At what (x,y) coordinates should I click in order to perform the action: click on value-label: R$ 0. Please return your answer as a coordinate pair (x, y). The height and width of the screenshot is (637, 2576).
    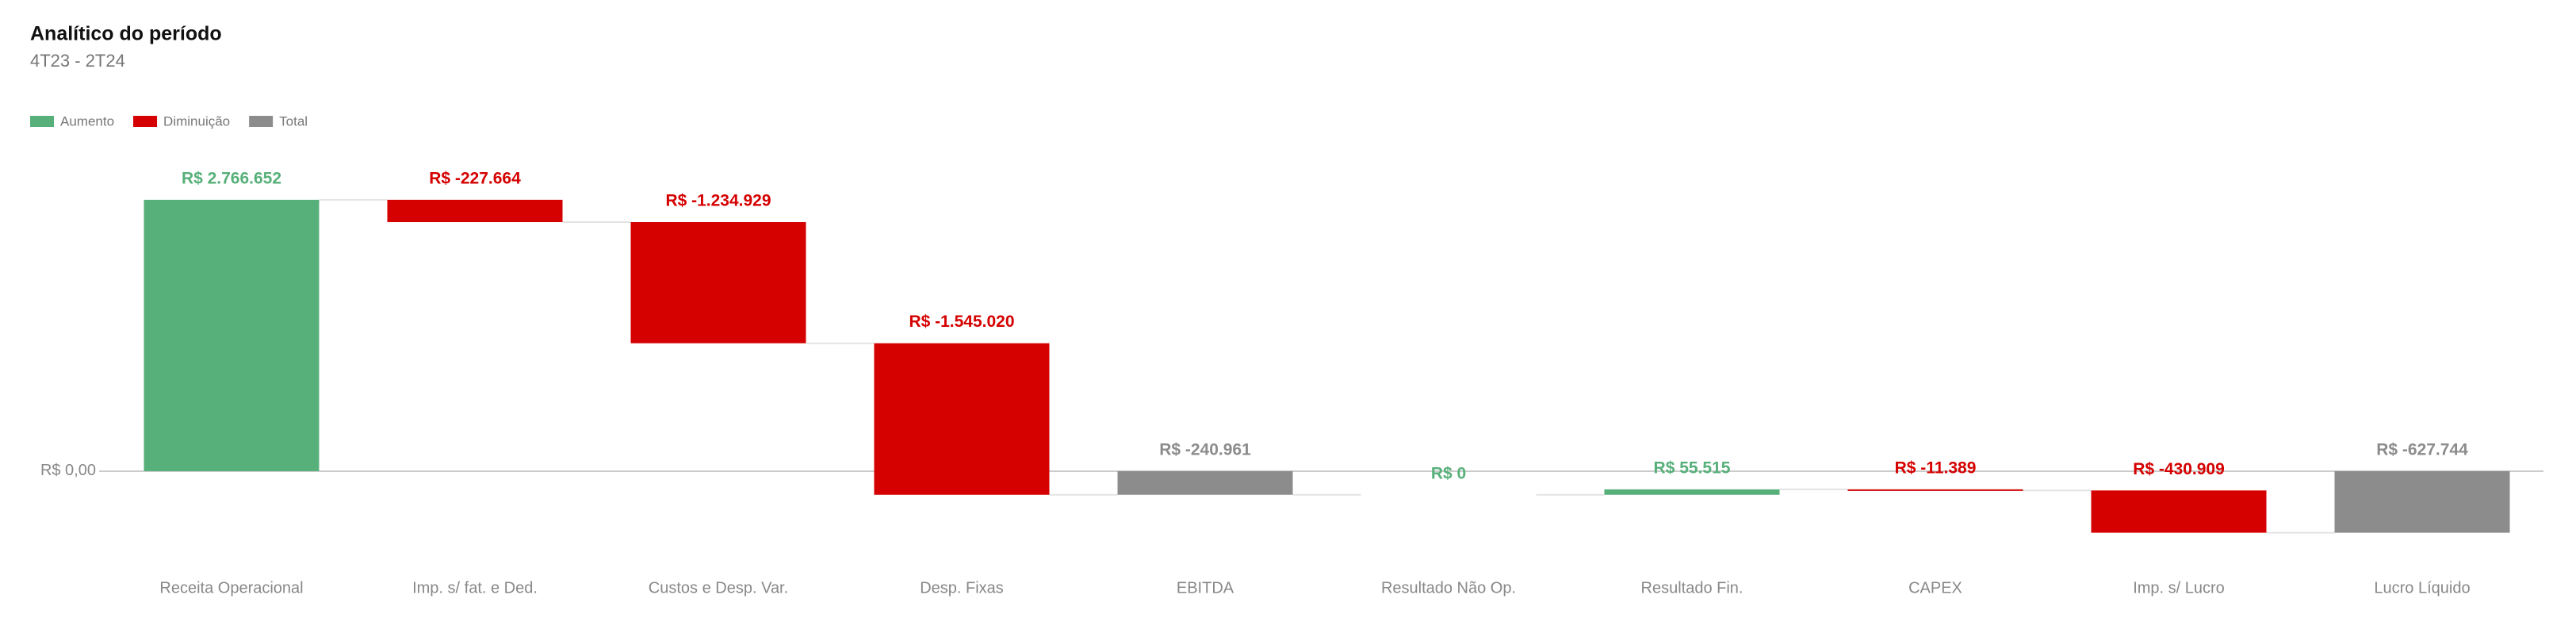
    Looking at the image, I should click on (1448, 473).